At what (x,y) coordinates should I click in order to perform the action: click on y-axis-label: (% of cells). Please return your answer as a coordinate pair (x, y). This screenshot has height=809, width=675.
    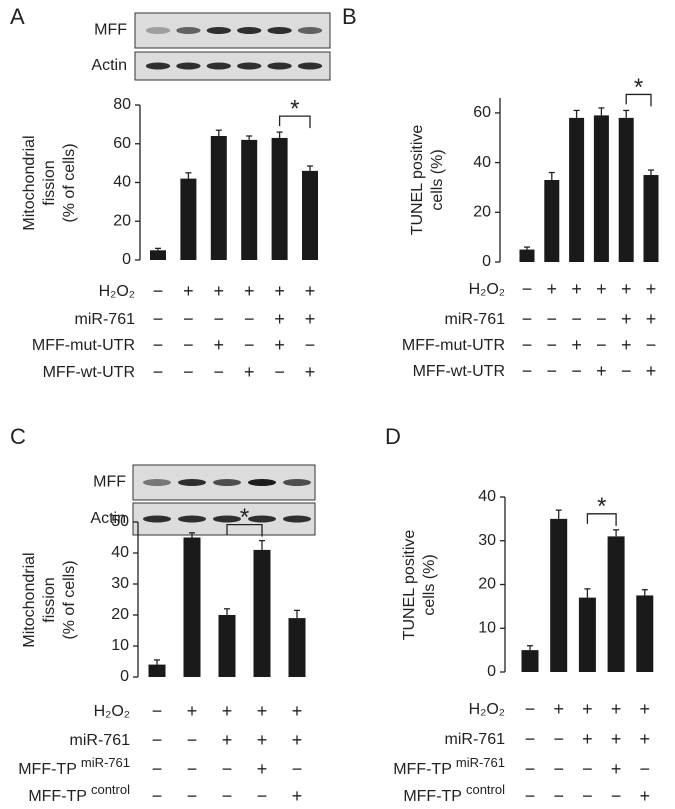
    Looking at the image, I should click on (69, 599).